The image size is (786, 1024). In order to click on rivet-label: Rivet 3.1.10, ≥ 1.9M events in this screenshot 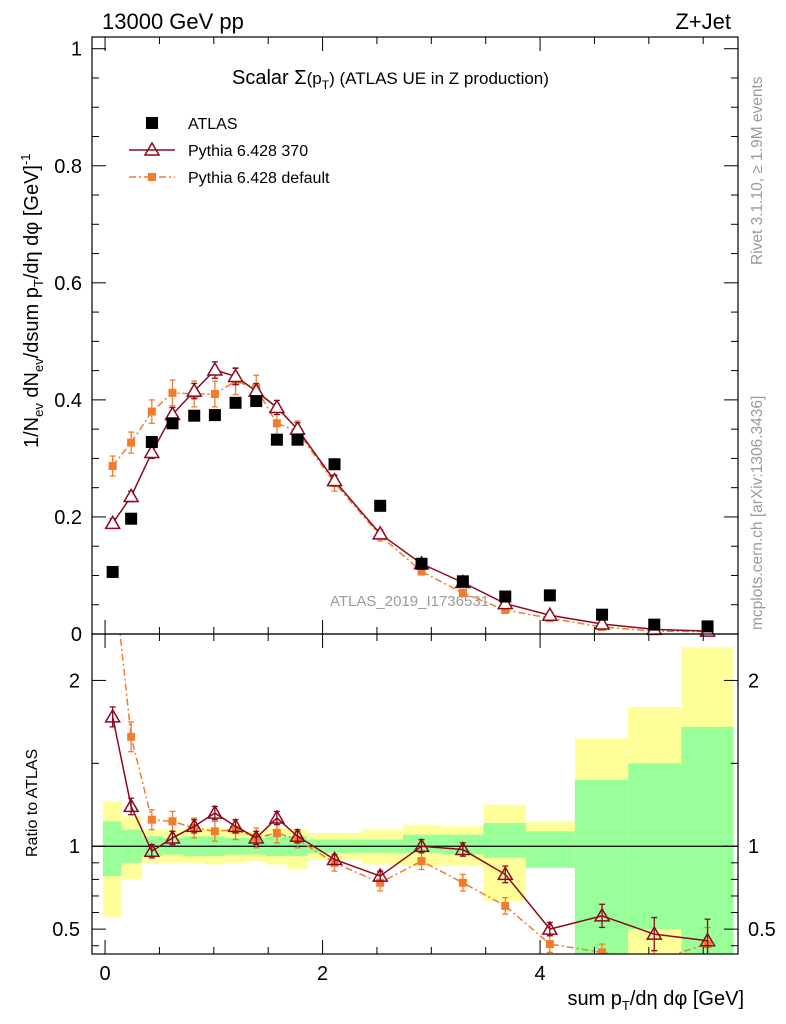, I will do `click(757, 170)`.